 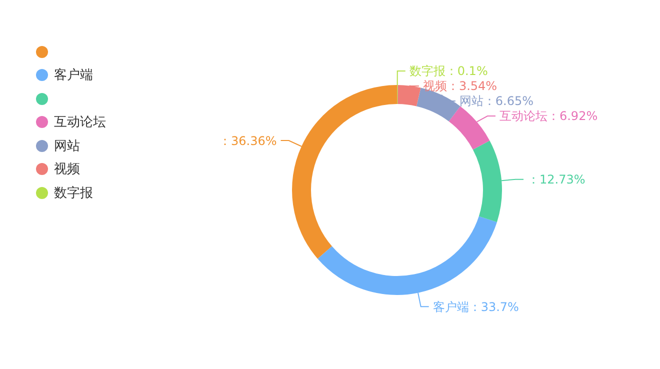 What do you see at coordinates (67, 169) in the screenshot?
I see `legend-label: 视频` at bounding box center [67, 169].